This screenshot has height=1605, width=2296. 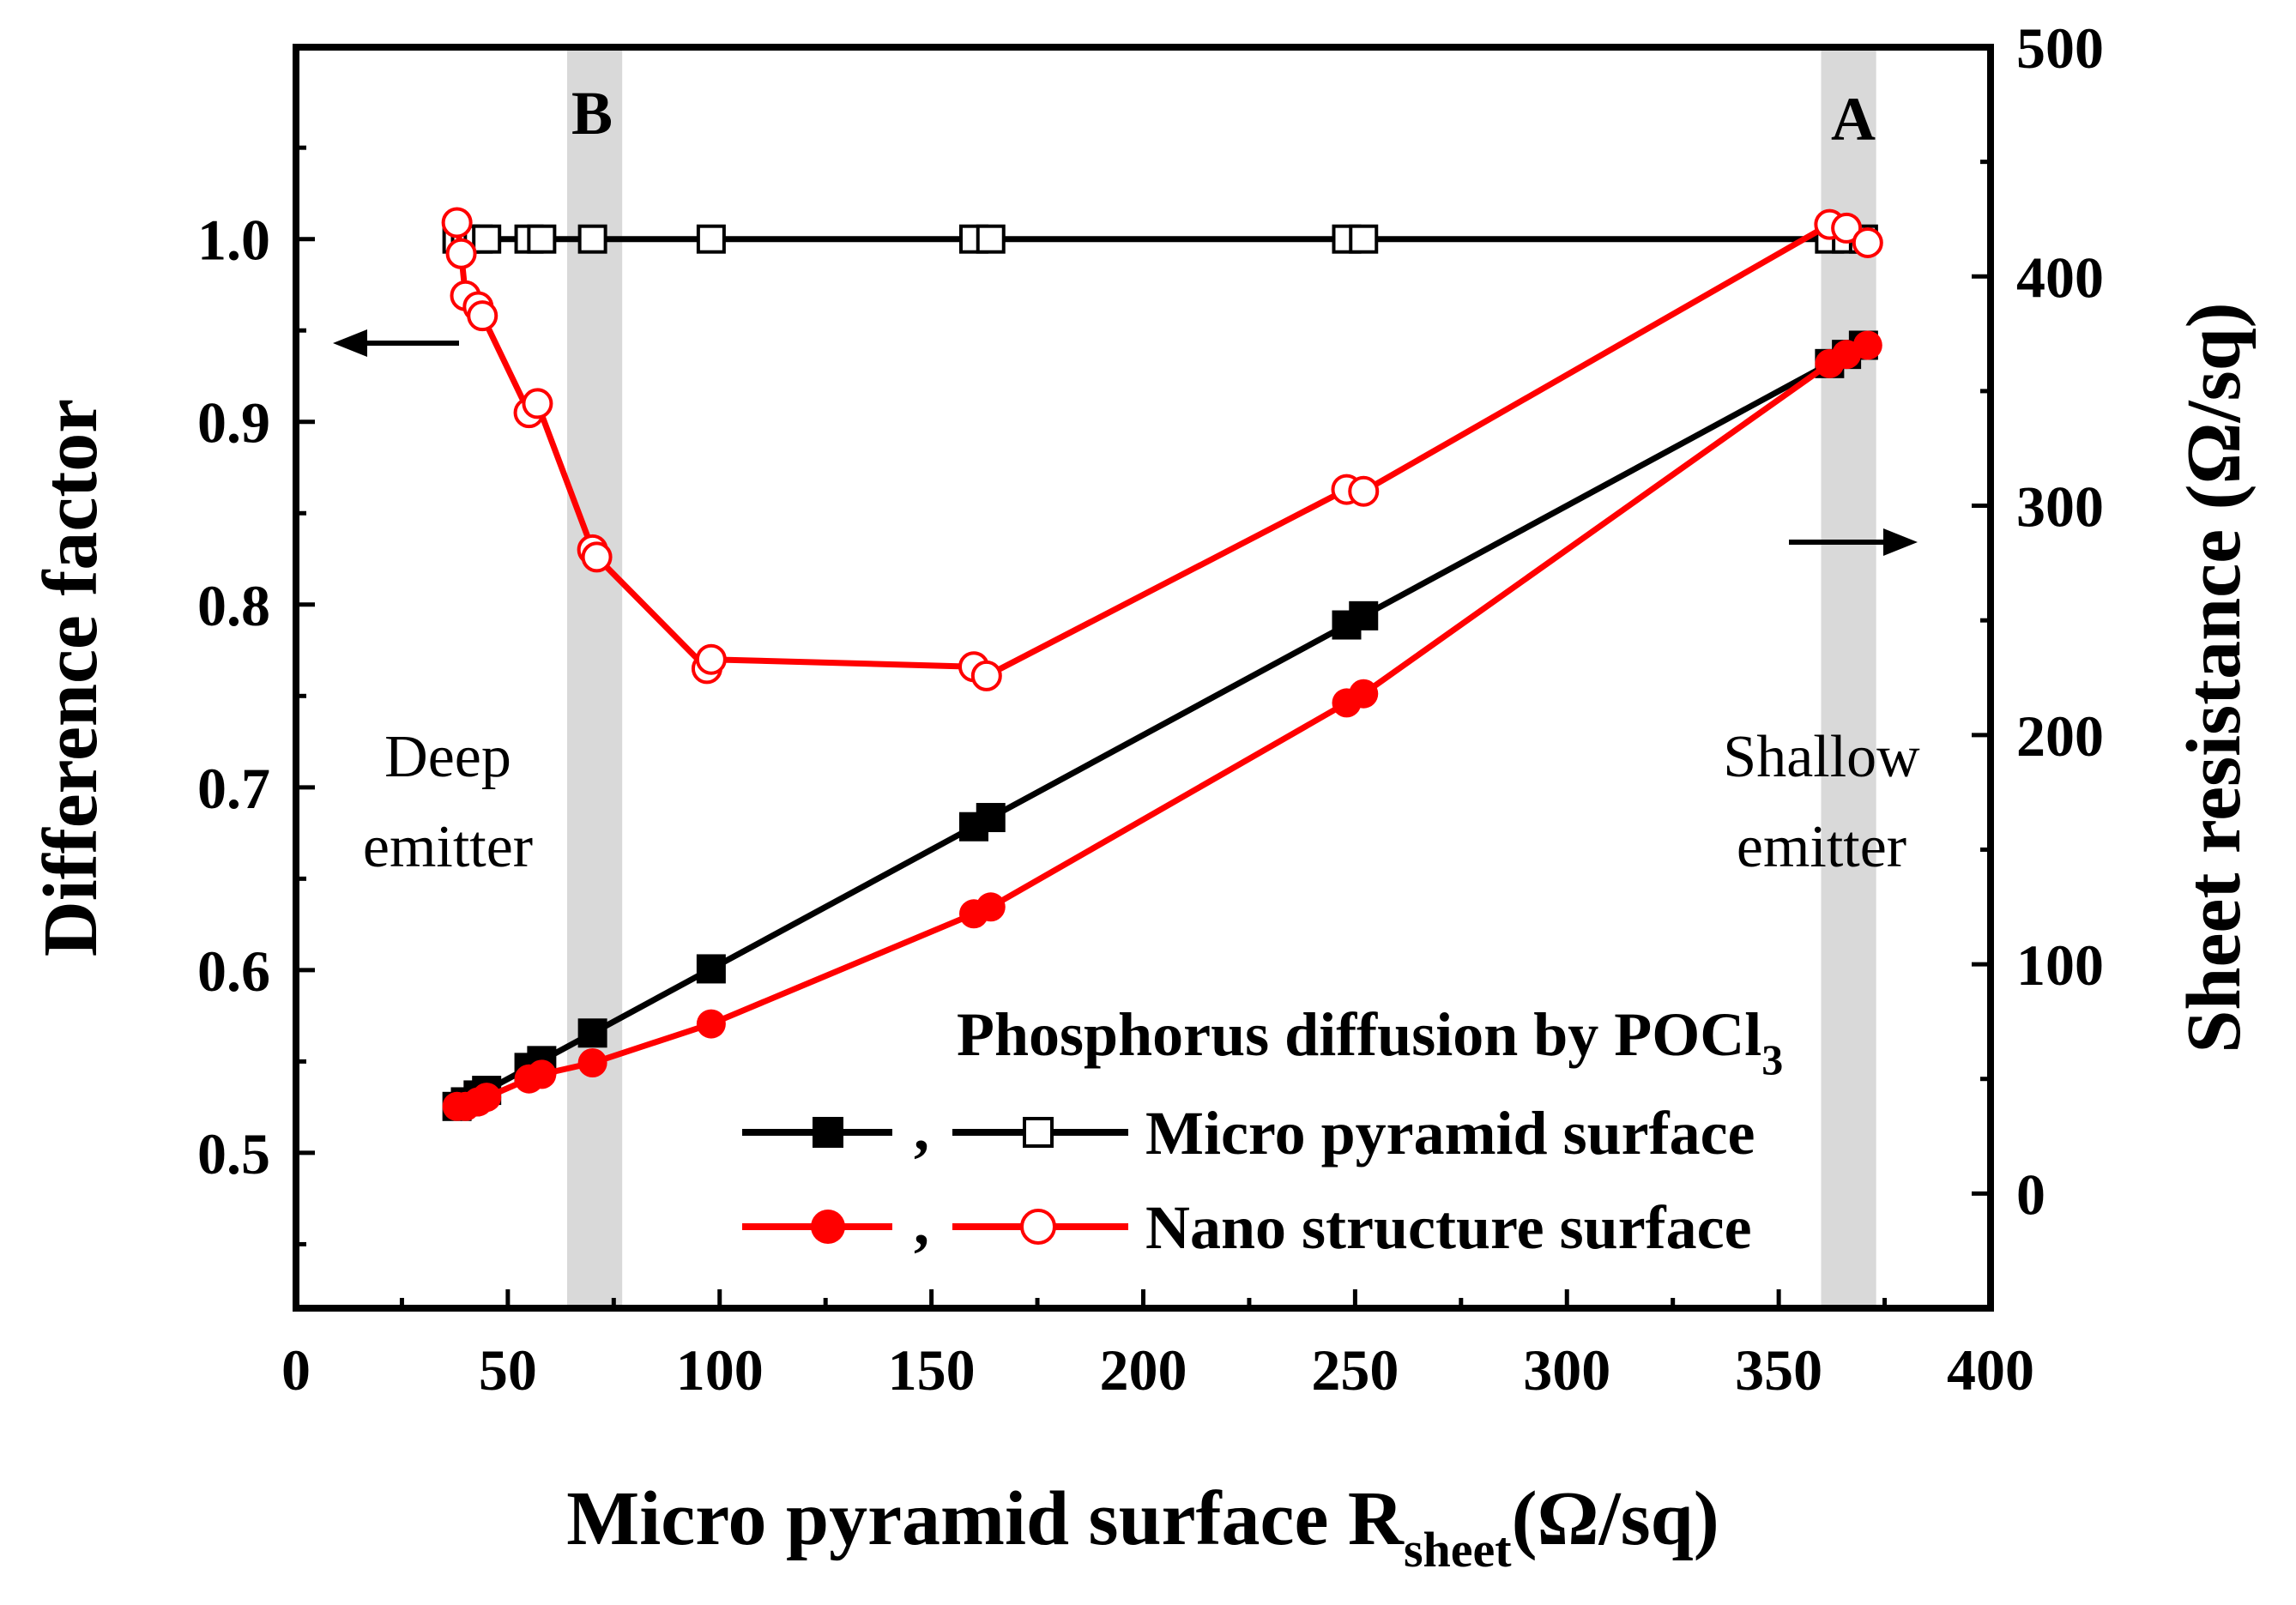 What do you see at coordinates (595, 677) in the screenshot?
I see `shaded-region-b` at bounding box center [595, 677].